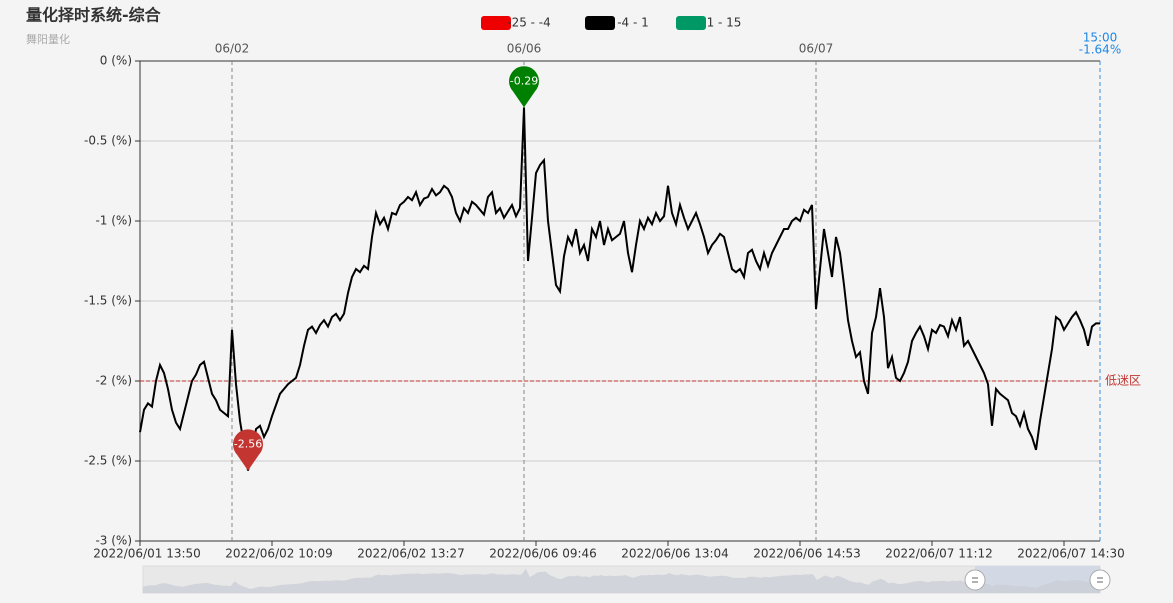 The width and height of the screenshot is (1173, 603). I want to click on chart-subtitle: 舞阳量化, so click(48, 39).